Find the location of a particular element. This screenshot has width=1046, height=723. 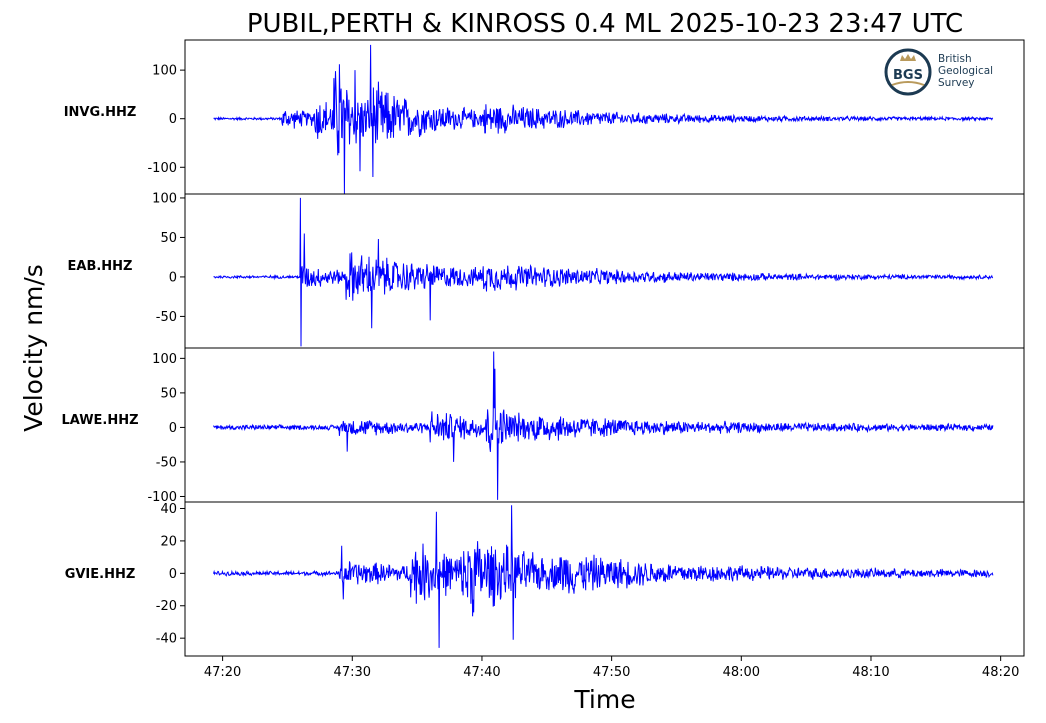

x-axis-ticks: 47:20 47:30 47:40 47:50 48:00 48:10 48:20 is located at coordinates (611, 668).